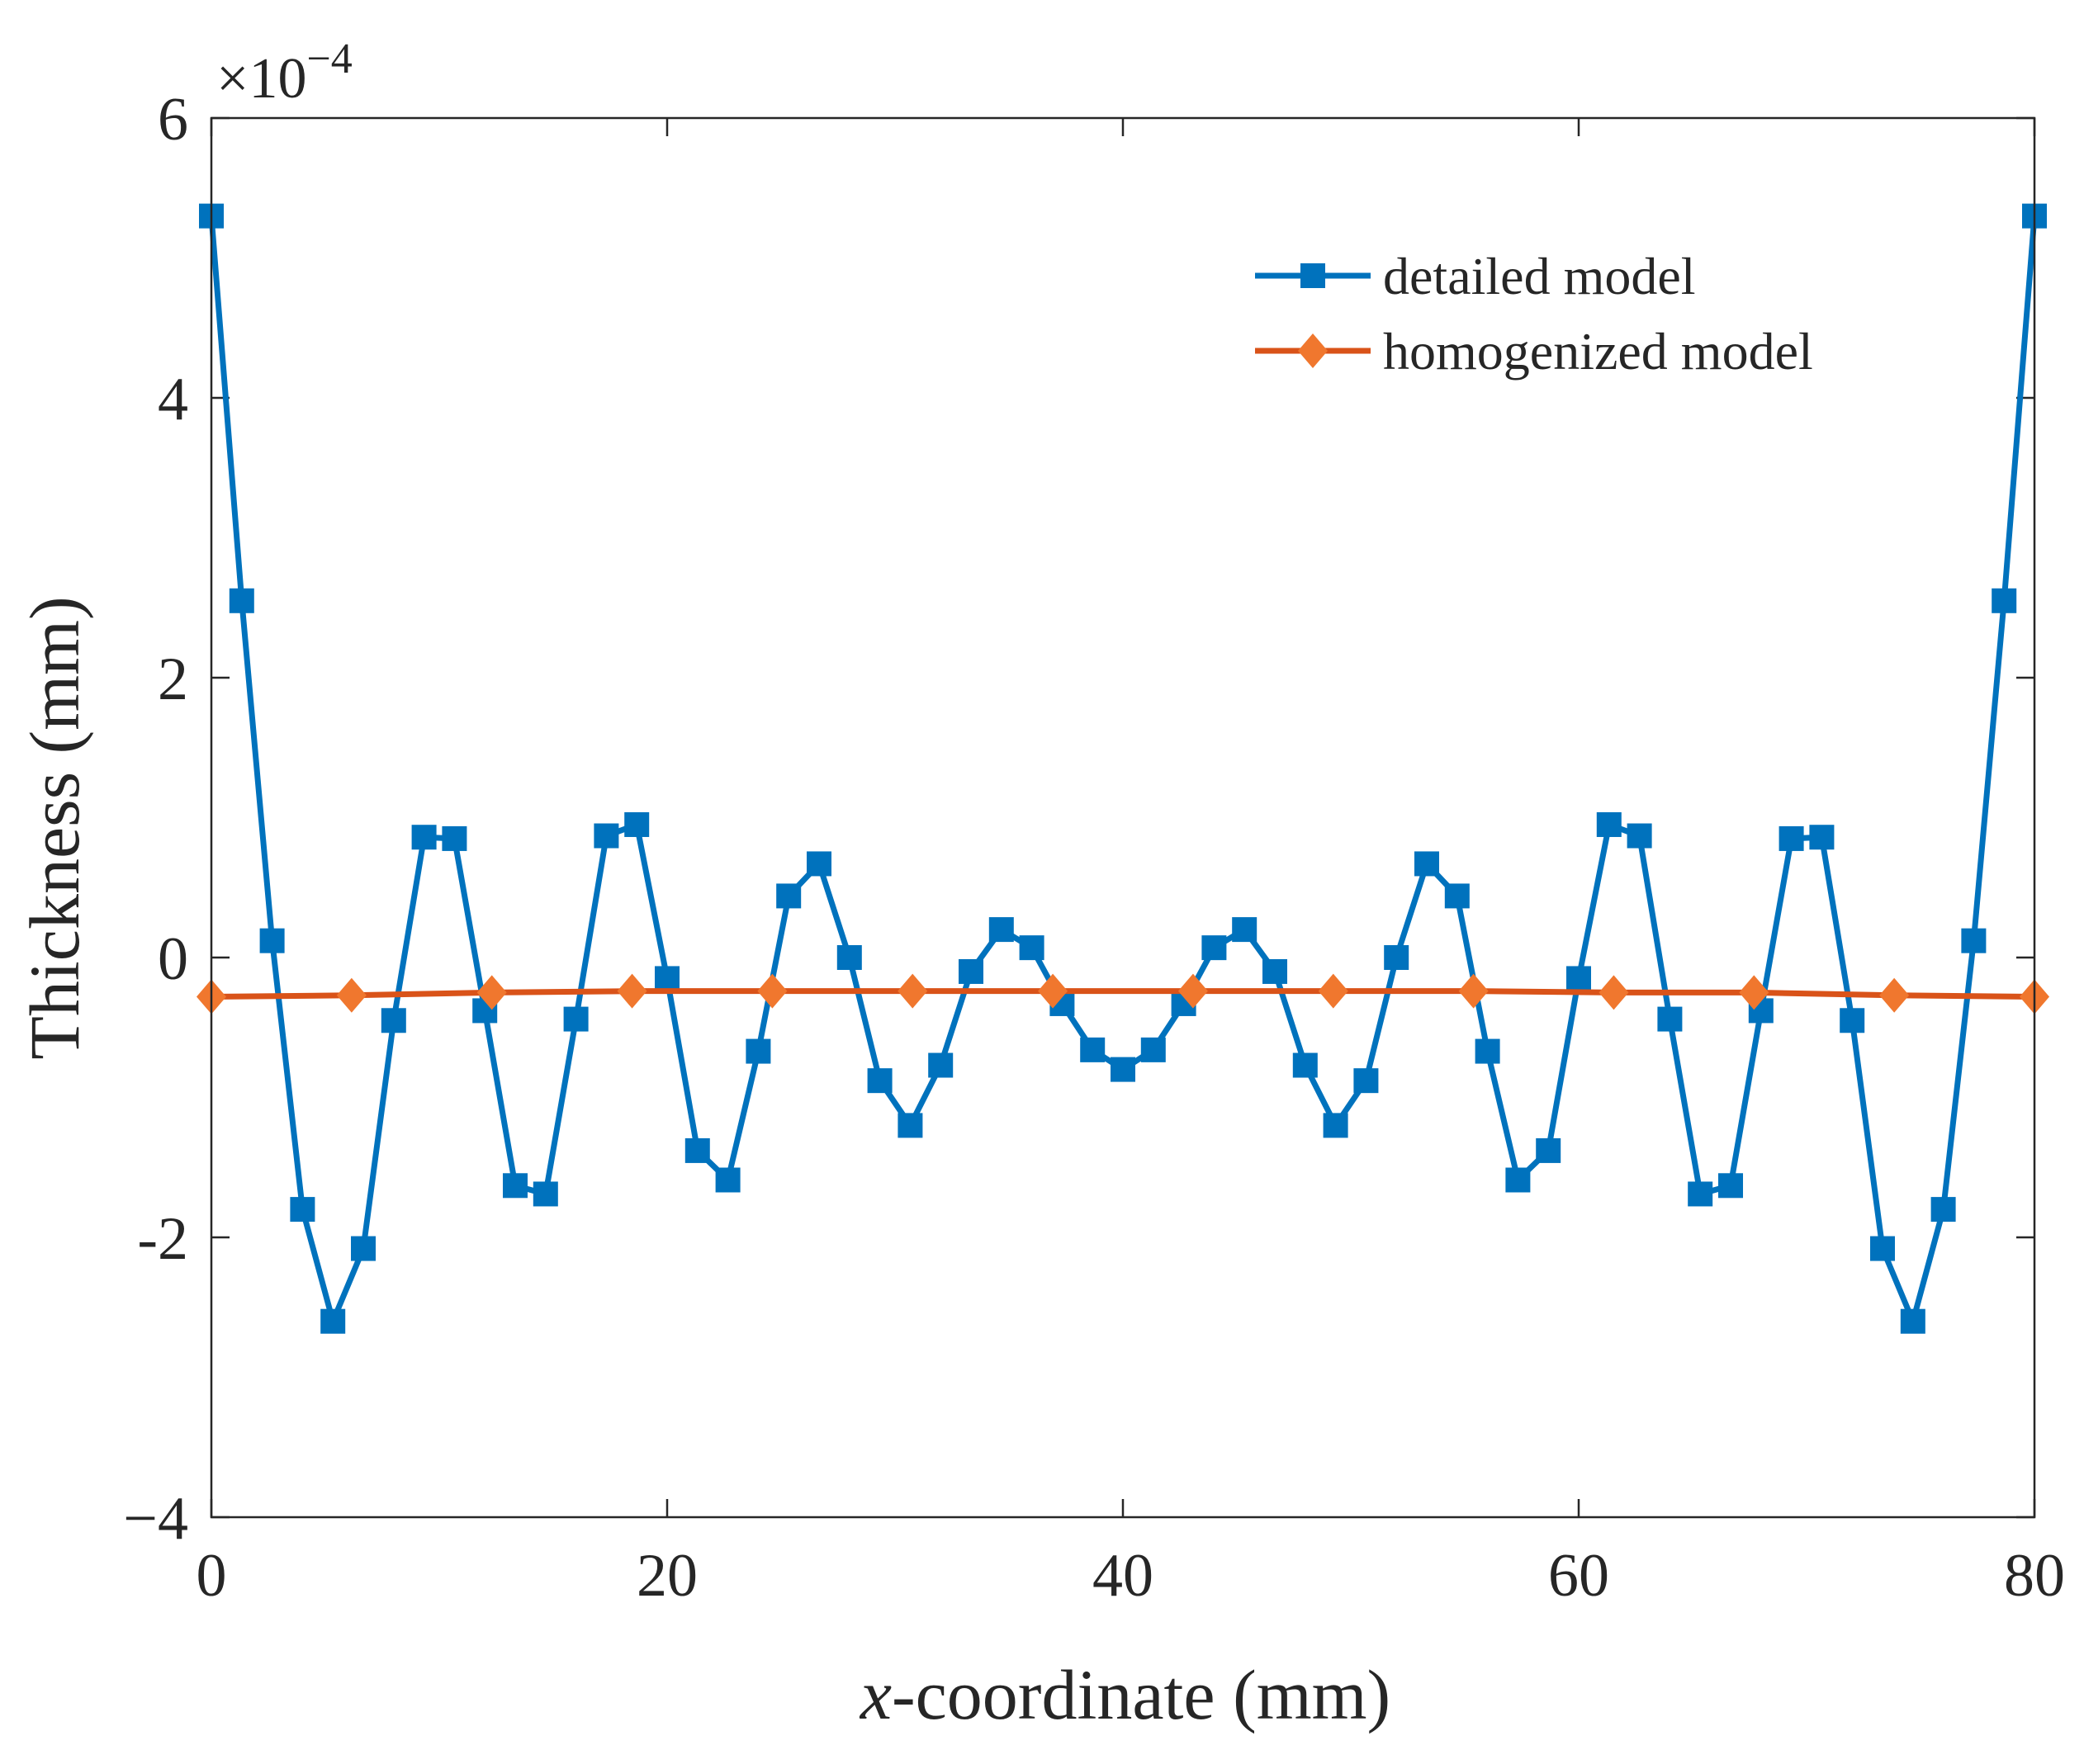 The image size is (2084, 1764). What do you see at coordinates (1534, 314) in the screenshot?
I see `legend: detailed model homogenized model` at bounding box center [1534, 314].